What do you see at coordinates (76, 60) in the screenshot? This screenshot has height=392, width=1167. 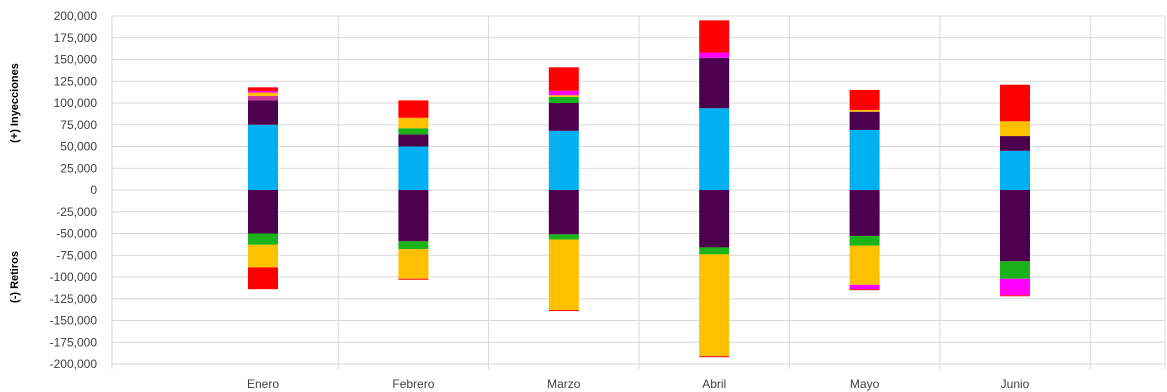 I see `y-tick-label: 150,000` at bounding box center [76, 60].